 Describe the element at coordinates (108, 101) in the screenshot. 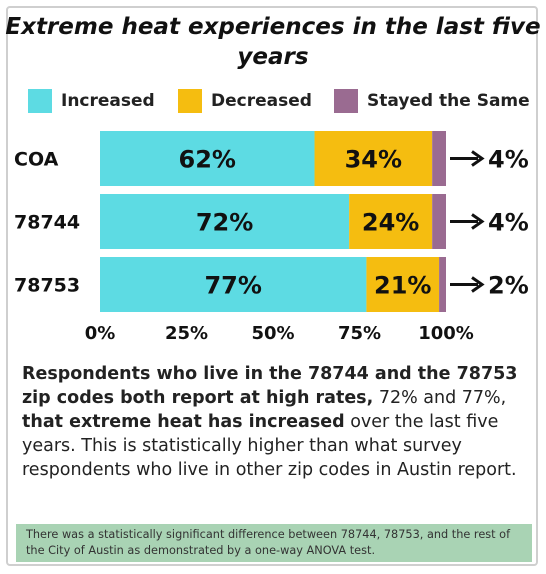

I see `legend-label-increased: Increased` at that location.